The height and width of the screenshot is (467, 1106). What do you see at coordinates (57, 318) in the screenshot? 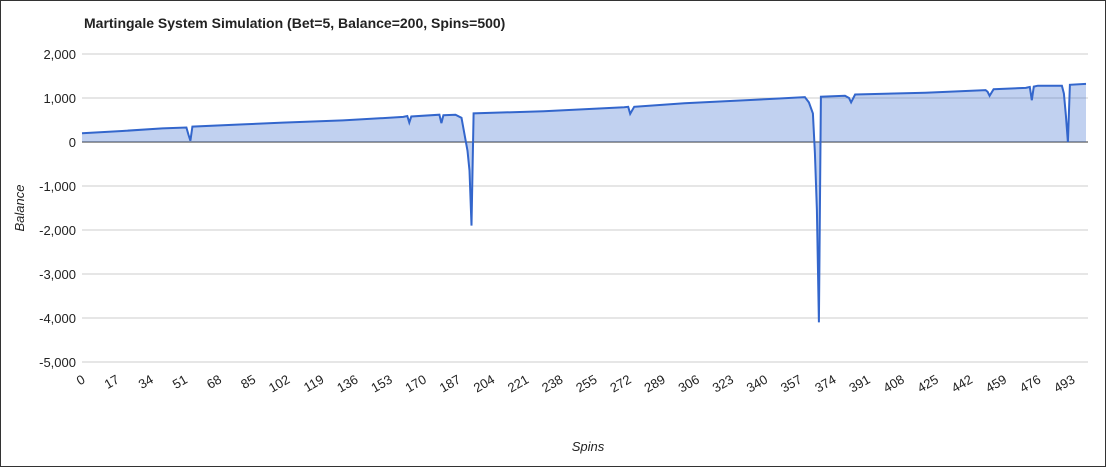
I see `y-tick-label: -4,000` at bounding box center [57, 318].